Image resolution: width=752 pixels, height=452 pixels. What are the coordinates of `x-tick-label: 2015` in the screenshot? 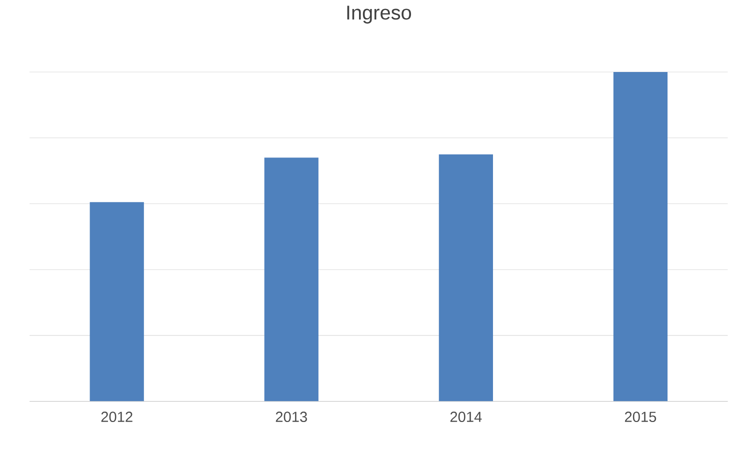 It's located at (640, 417).